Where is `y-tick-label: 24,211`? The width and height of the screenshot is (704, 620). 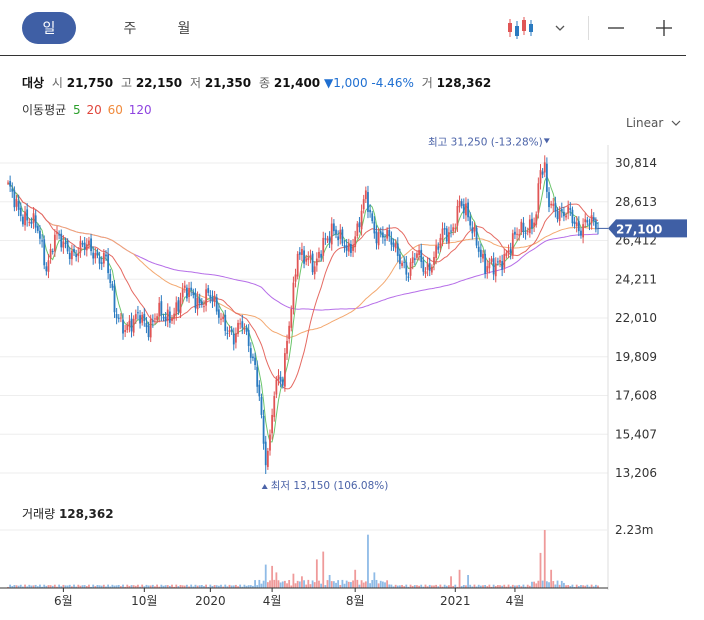
y-tick-label: 24,211 is located at coordinates (636, 279).